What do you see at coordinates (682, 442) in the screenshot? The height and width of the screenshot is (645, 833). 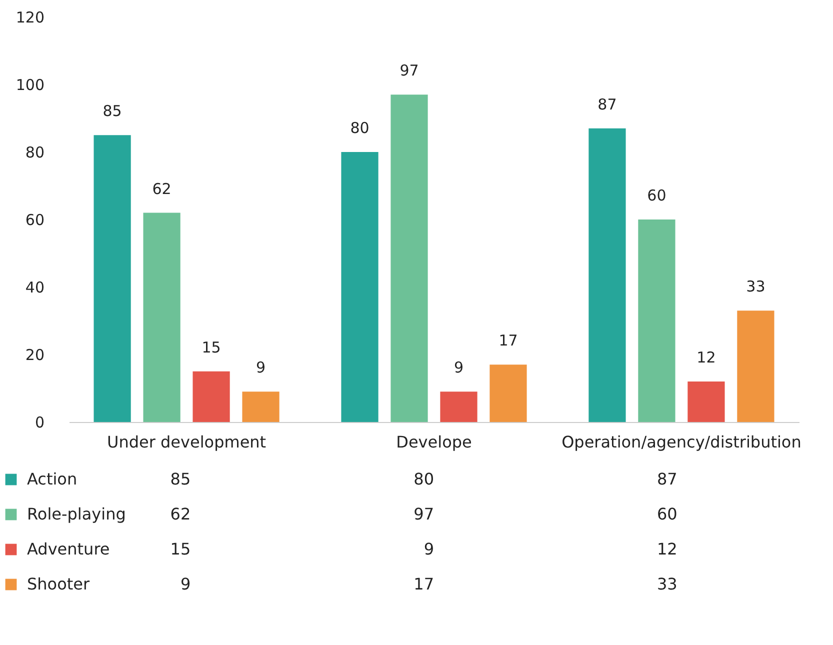 I see `x-tick-label: Operation/agency/distribution` at bounding box center [682, 442].